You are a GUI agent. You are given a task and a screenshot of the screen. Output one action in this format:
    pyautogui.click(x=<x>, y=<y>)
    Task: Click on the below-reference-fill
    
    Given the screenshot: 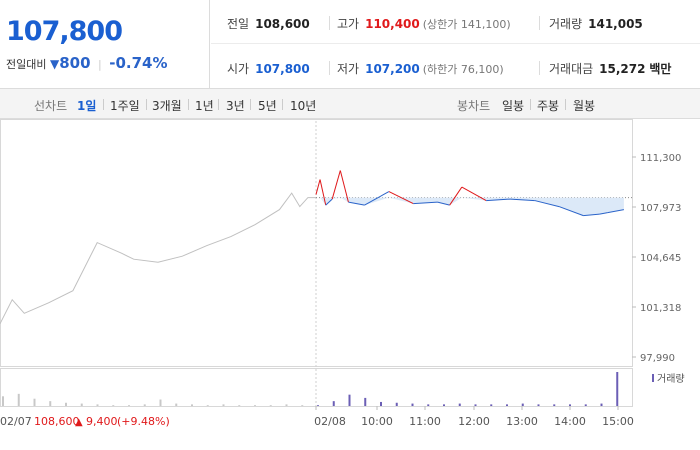 What is the action you would take?
    pyautogui.click(x=470, y=206)
    